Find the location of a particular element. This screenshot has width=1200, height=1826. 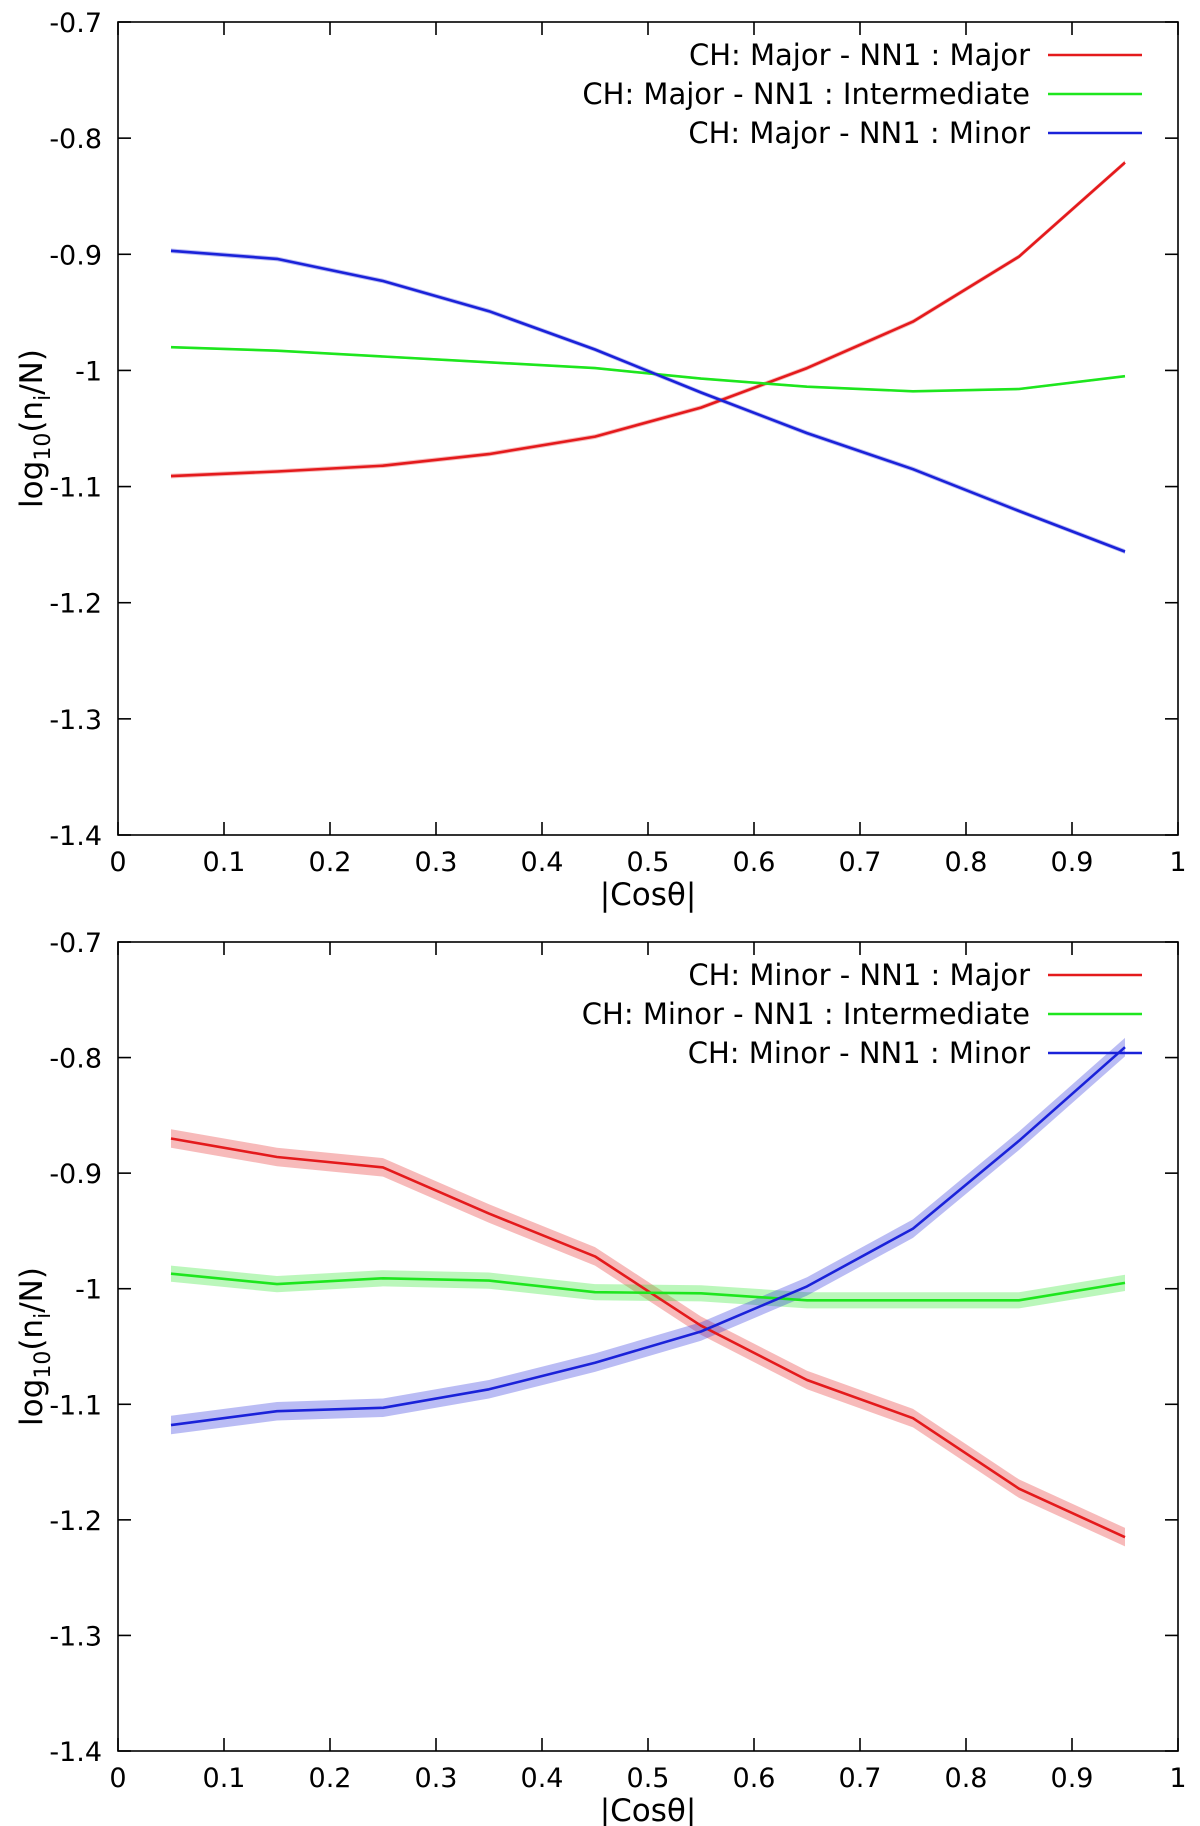

series-3-line is located at coordinates (648, 401).